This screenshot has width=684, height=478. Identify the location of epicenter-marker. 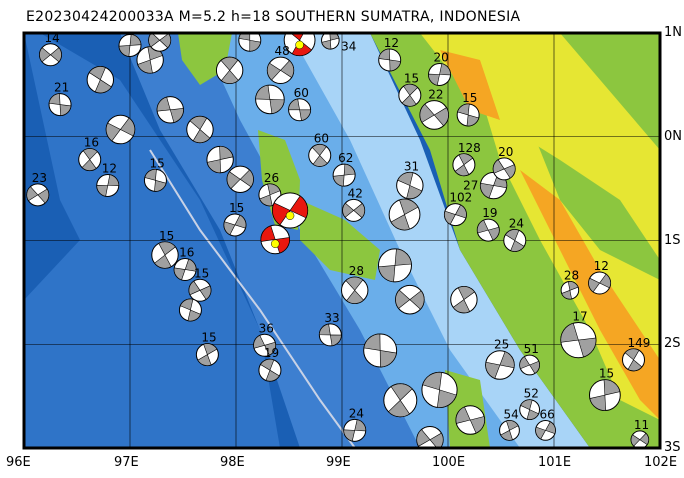
(275, 244).